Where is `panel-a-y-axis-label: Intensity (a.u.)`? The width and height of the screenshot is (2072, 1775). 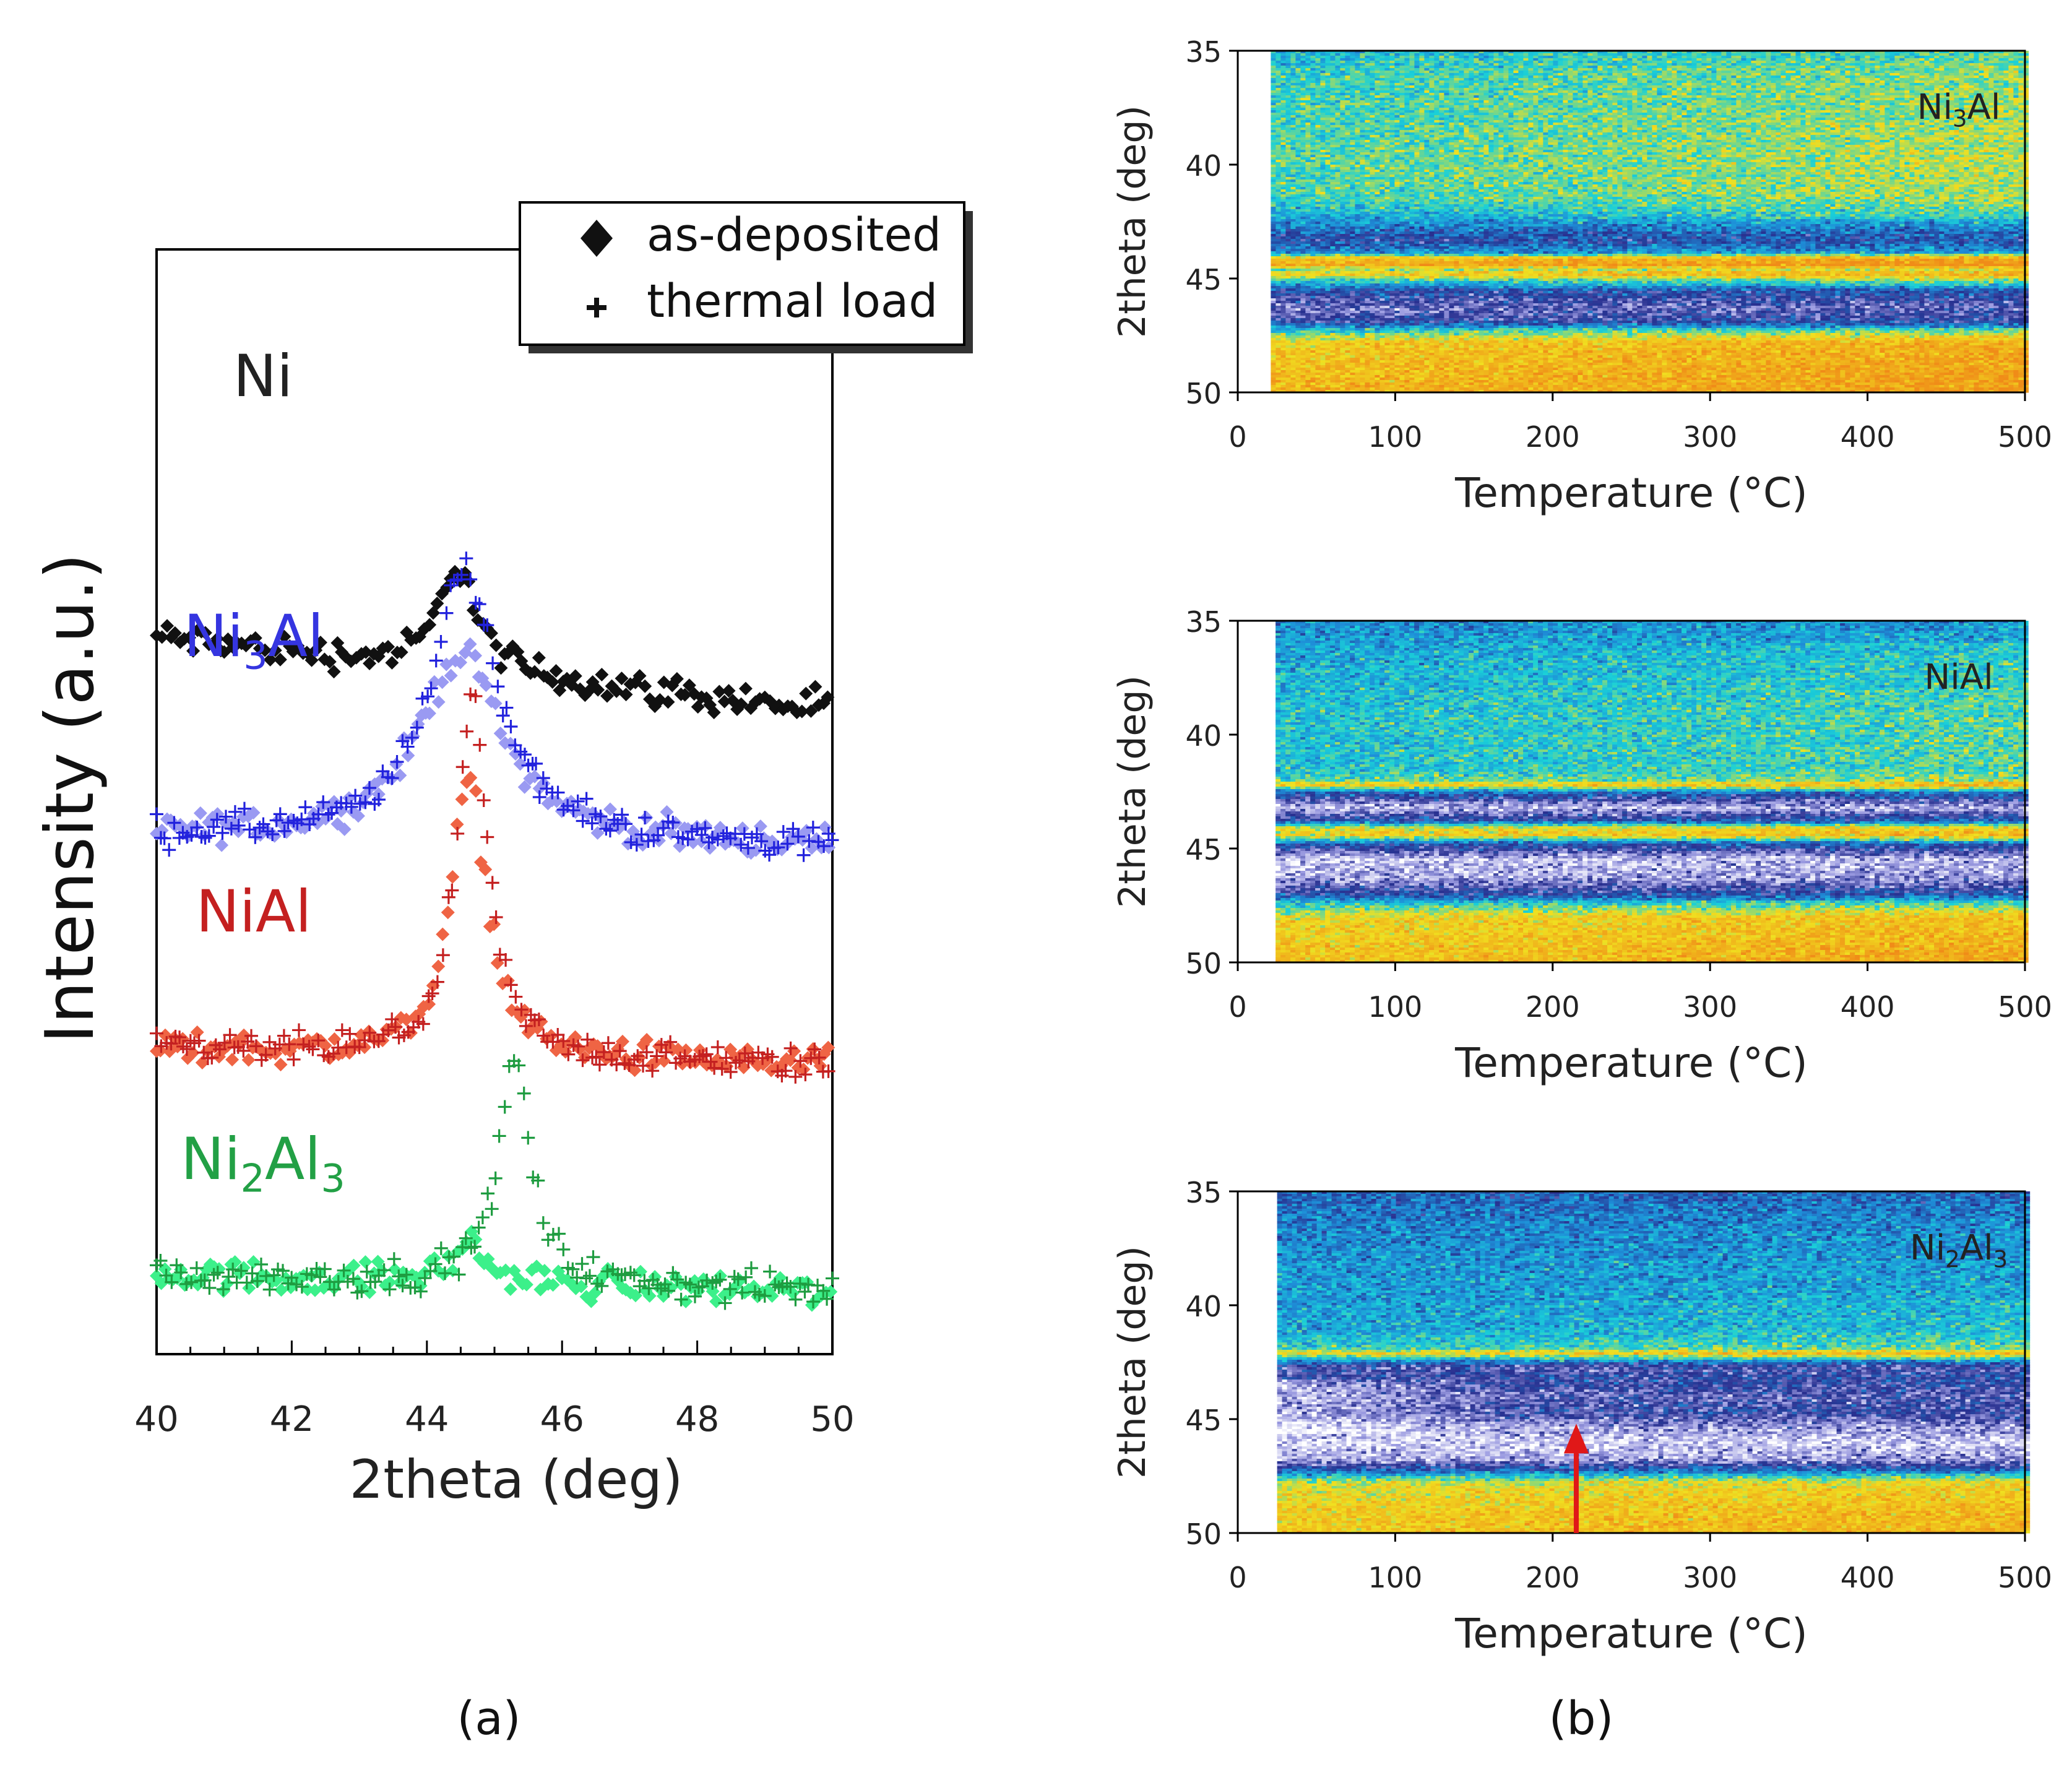
panel-a-y-axis-label: Intensity (a.u.) is located at coordinates (70, 798).